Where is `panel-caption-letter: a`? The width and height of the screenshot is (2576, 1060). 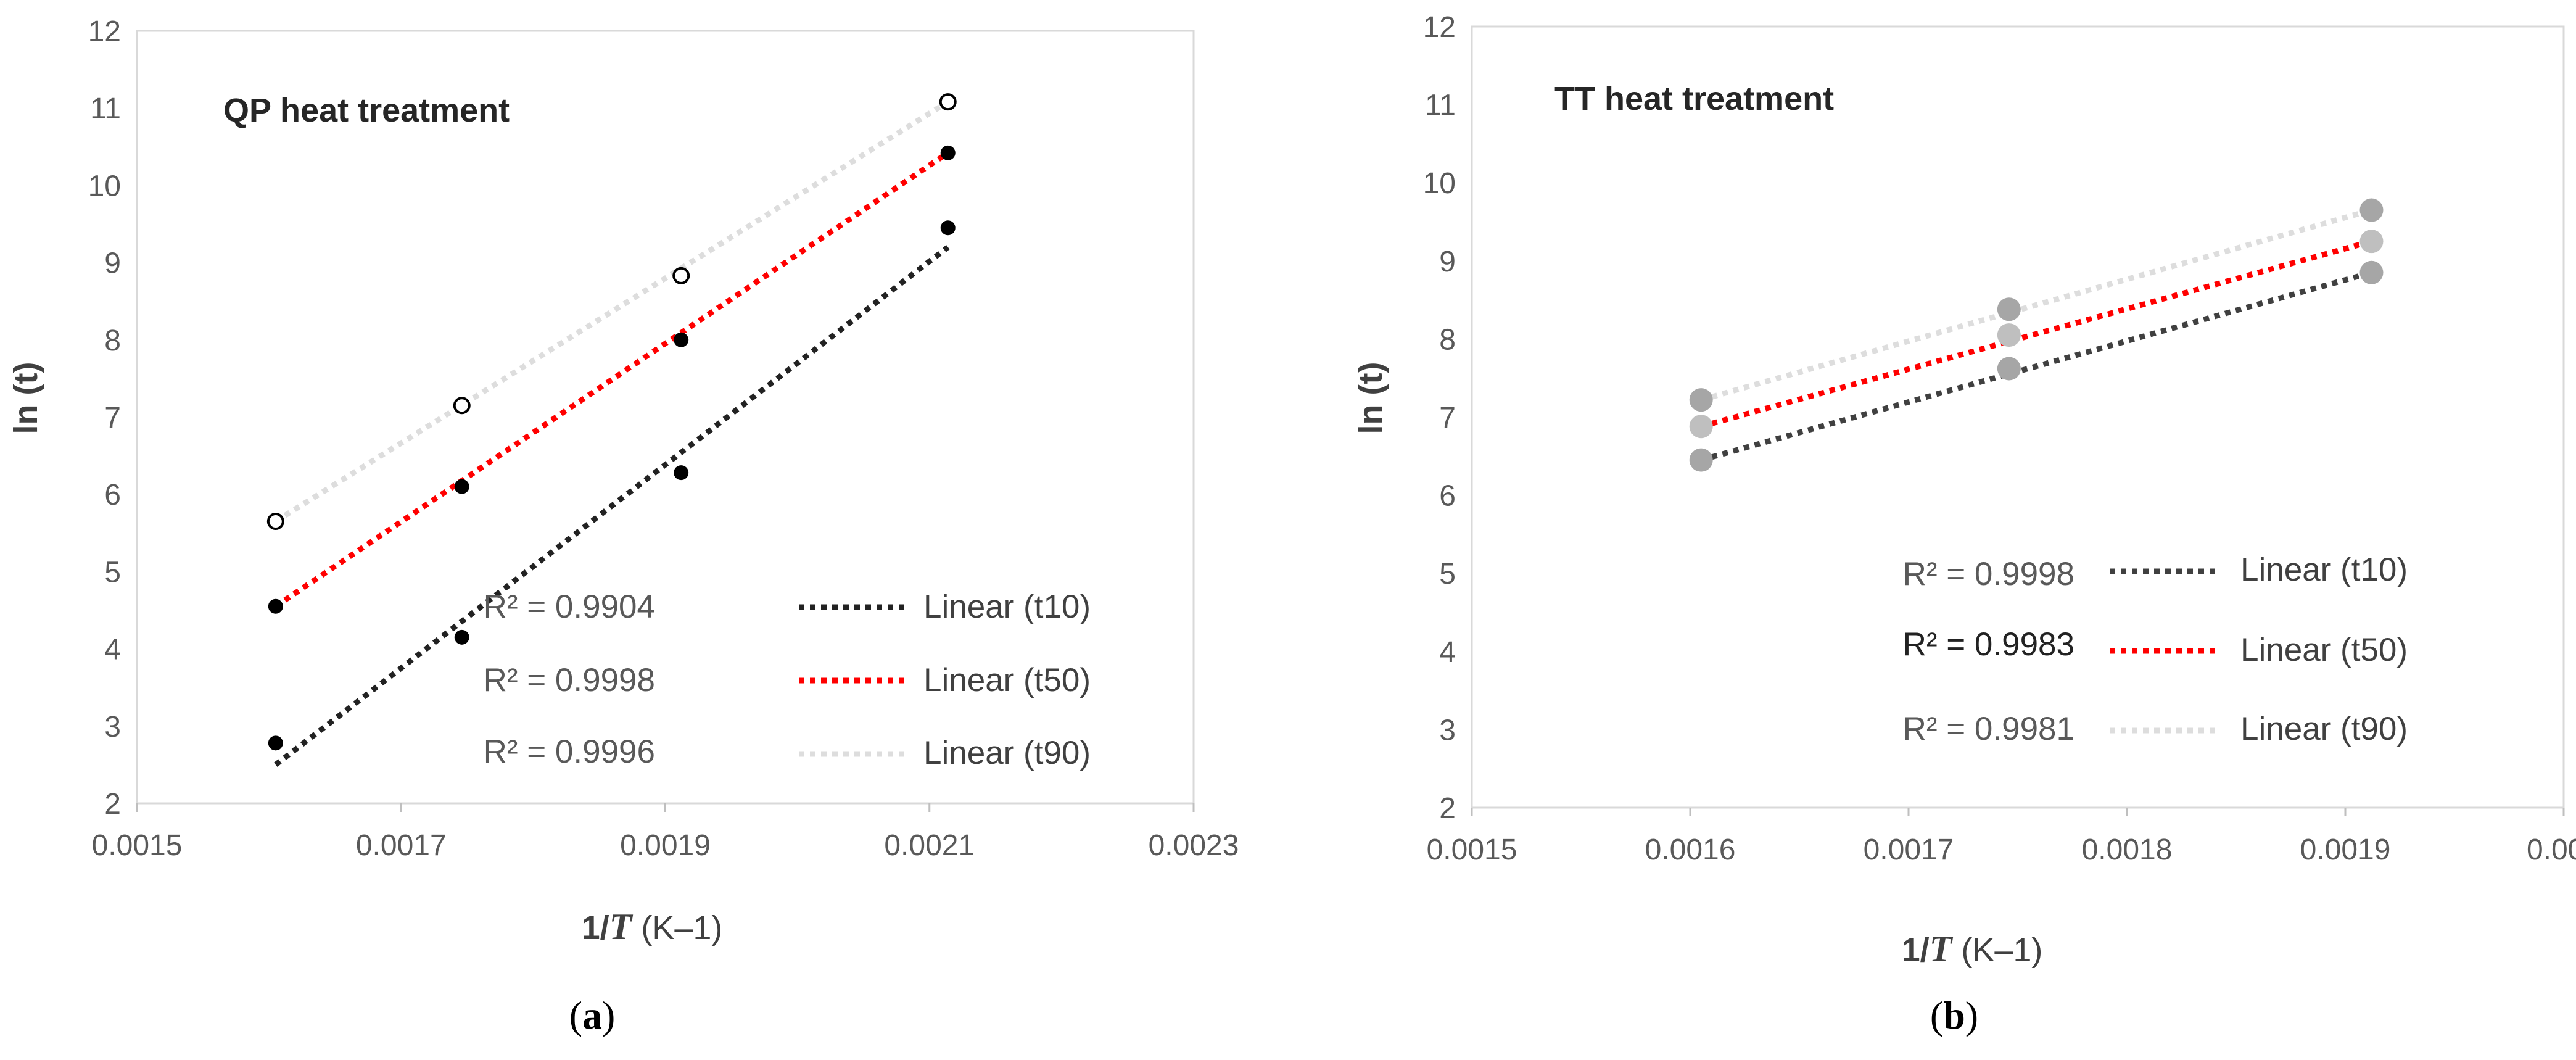
panel-caption-letter: a is located at coordinates (592, 1015).